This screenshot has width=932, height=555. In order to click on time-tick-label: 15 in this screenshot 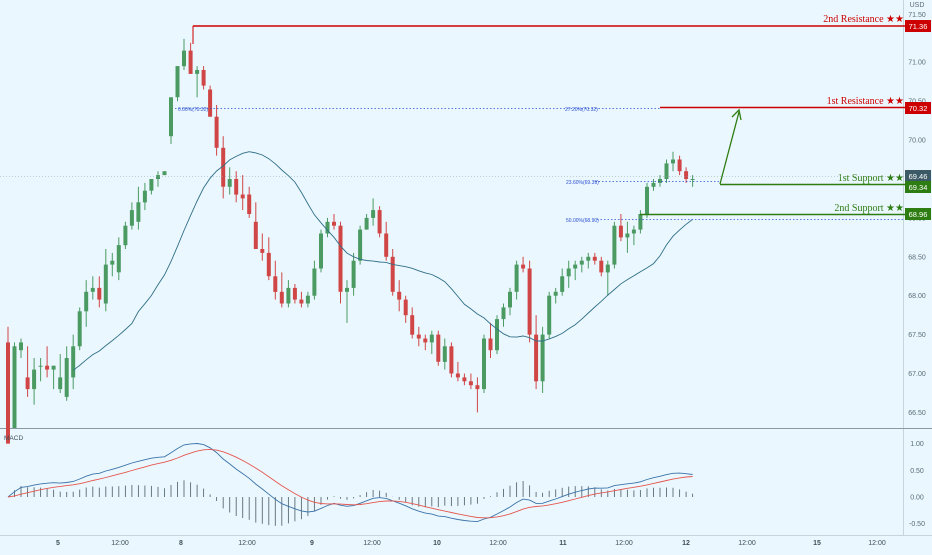, I will do `click(817, 543)`.